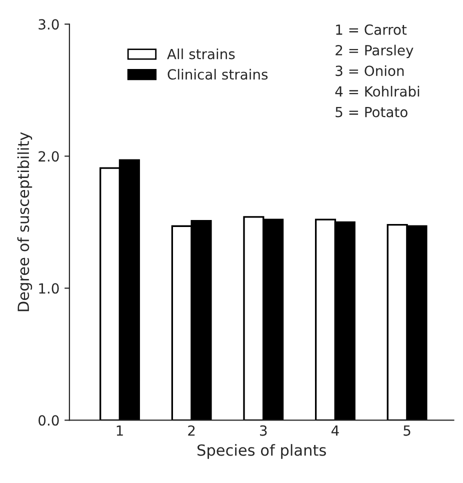 Image resolution: width=463 pixels, height=483 pixels. I want to click on x-tick-label: 3, so click(263, 430).